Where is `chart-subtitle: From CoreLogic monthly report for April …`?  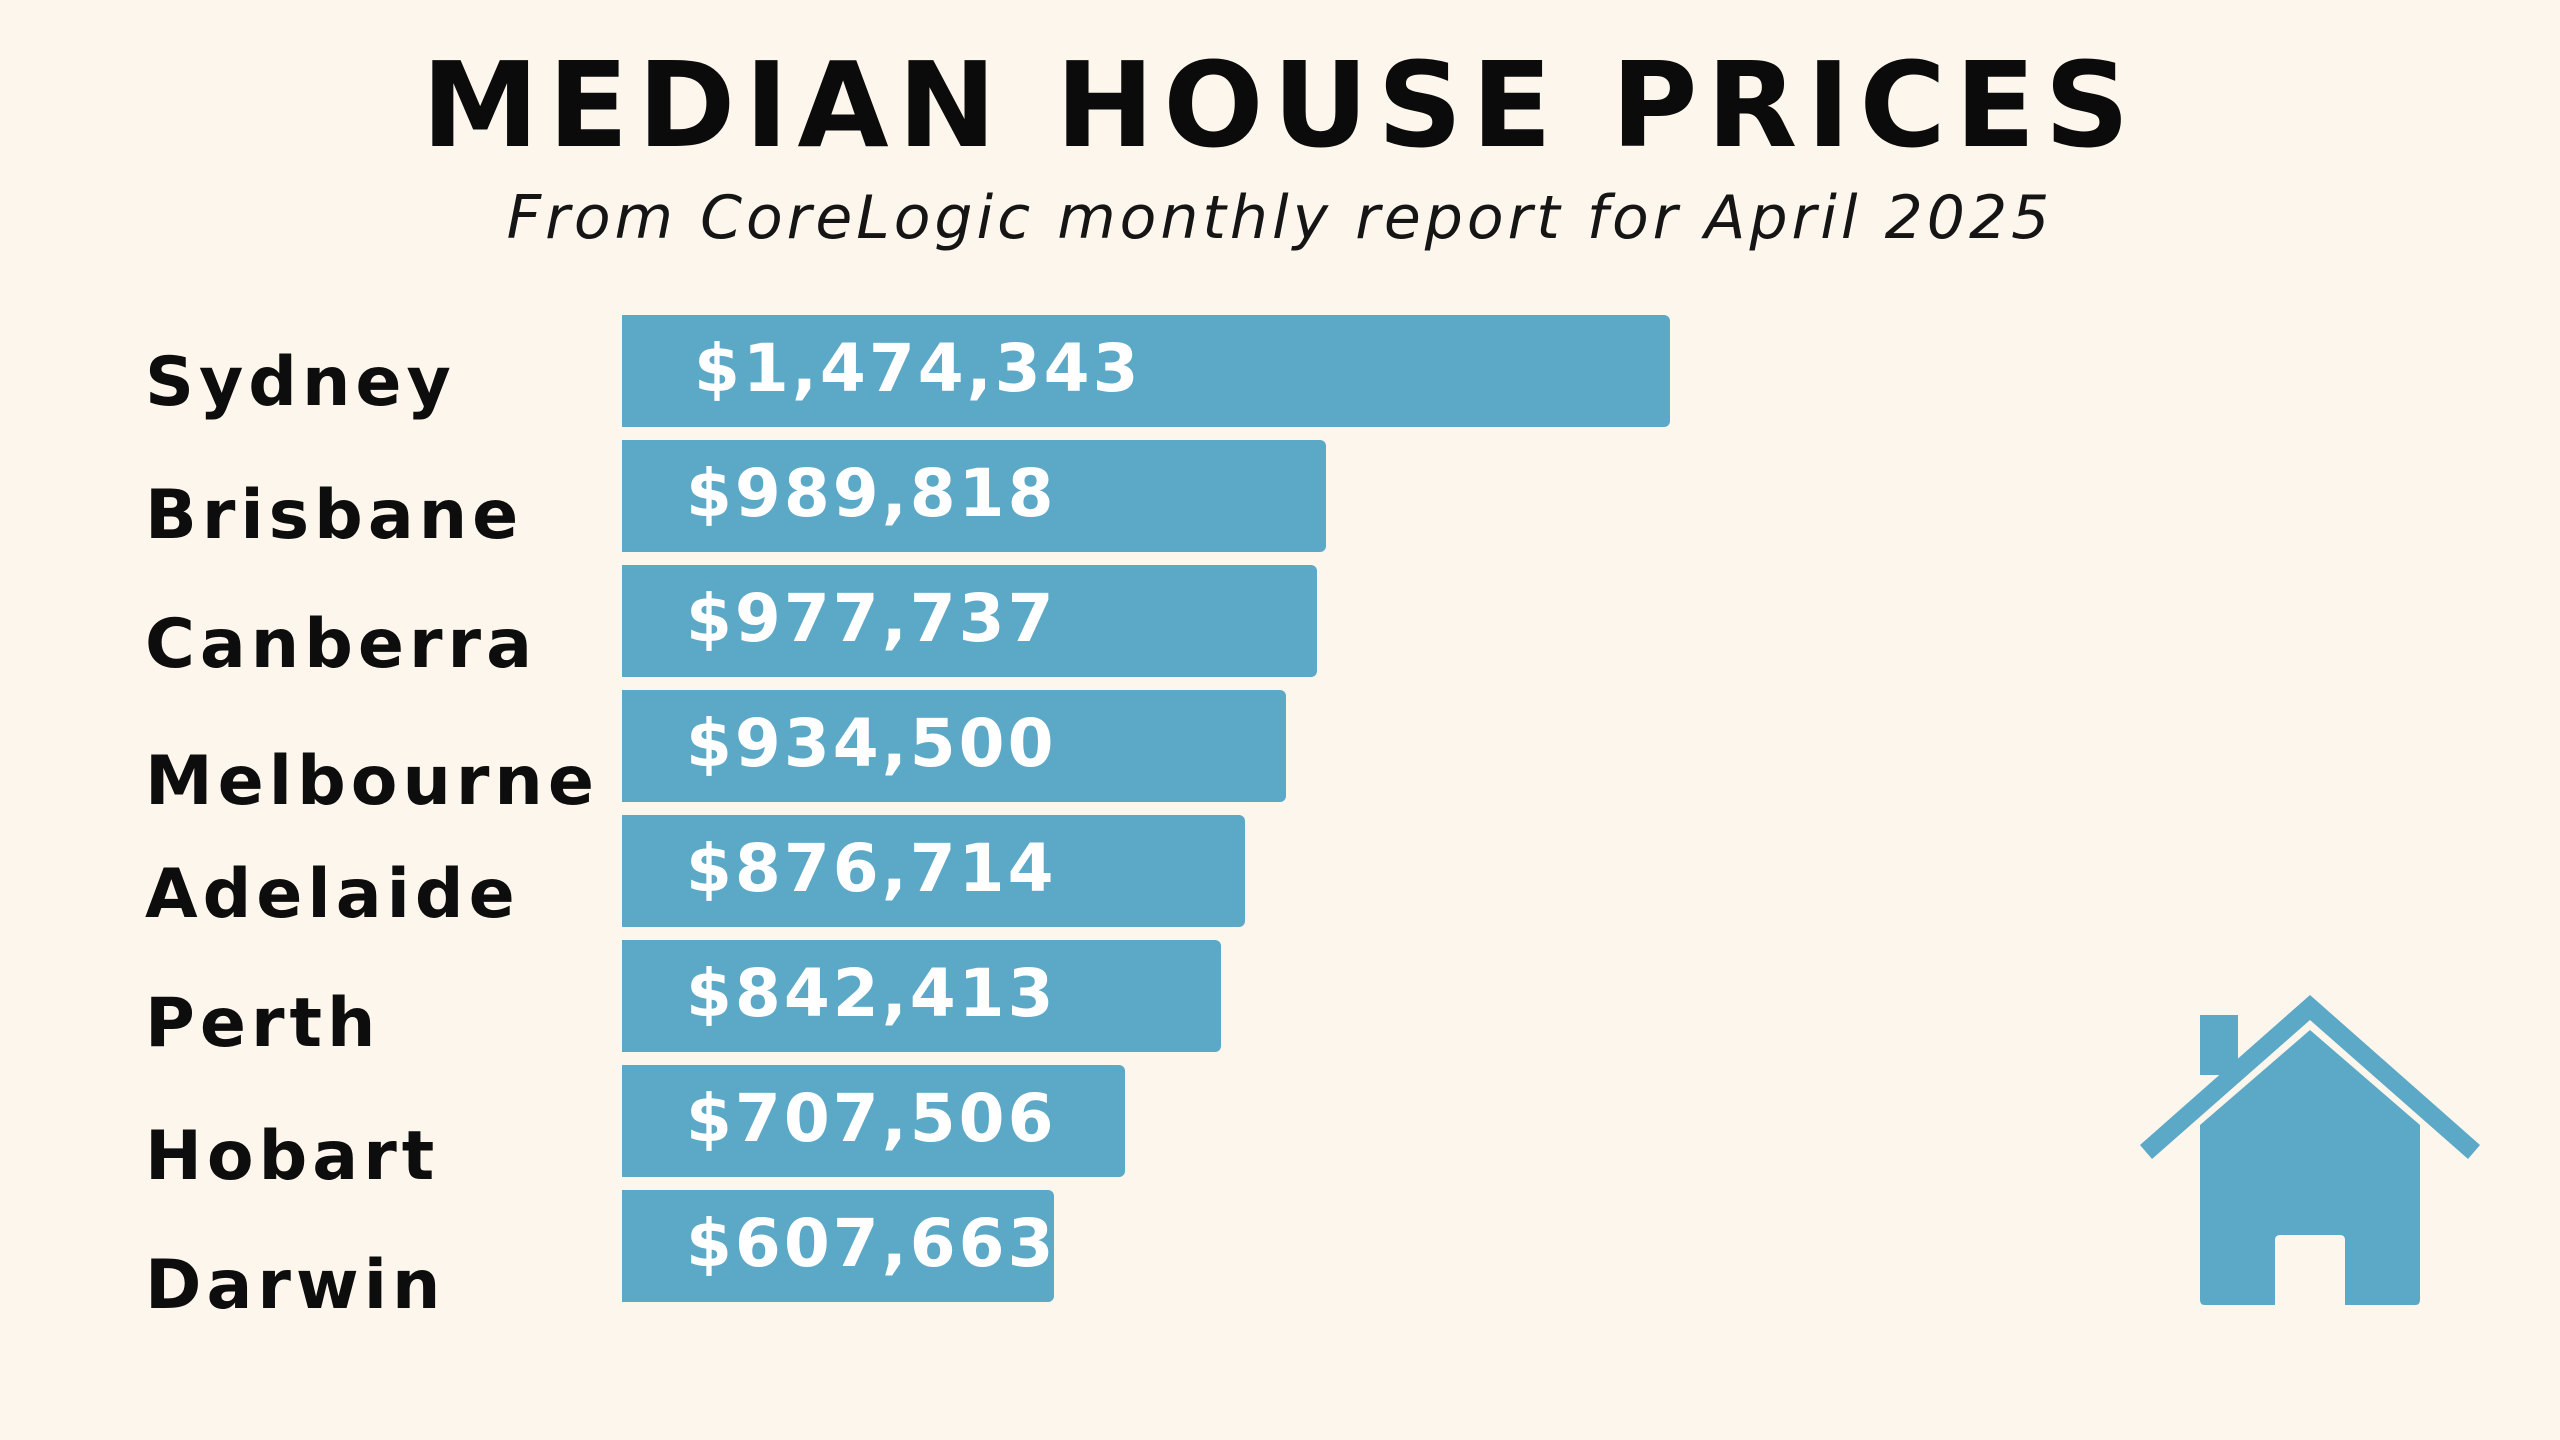
chart-subtitle: From CoreLogic monthly report for April … is located at coordinates (1280, 218).